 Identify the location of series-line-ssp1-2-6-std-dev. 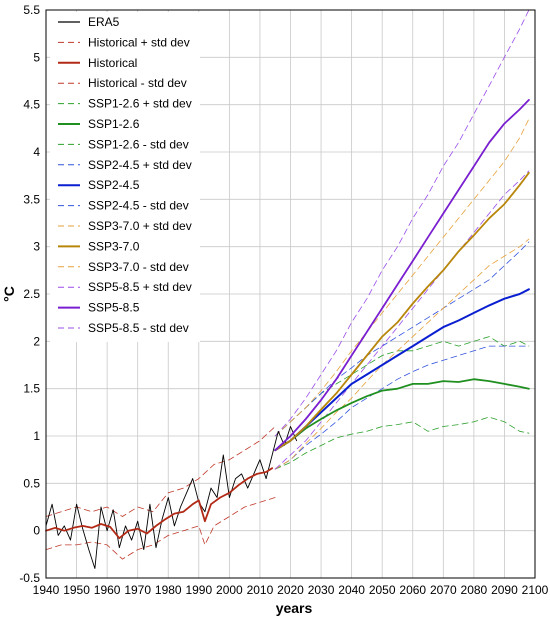
(402, 443).